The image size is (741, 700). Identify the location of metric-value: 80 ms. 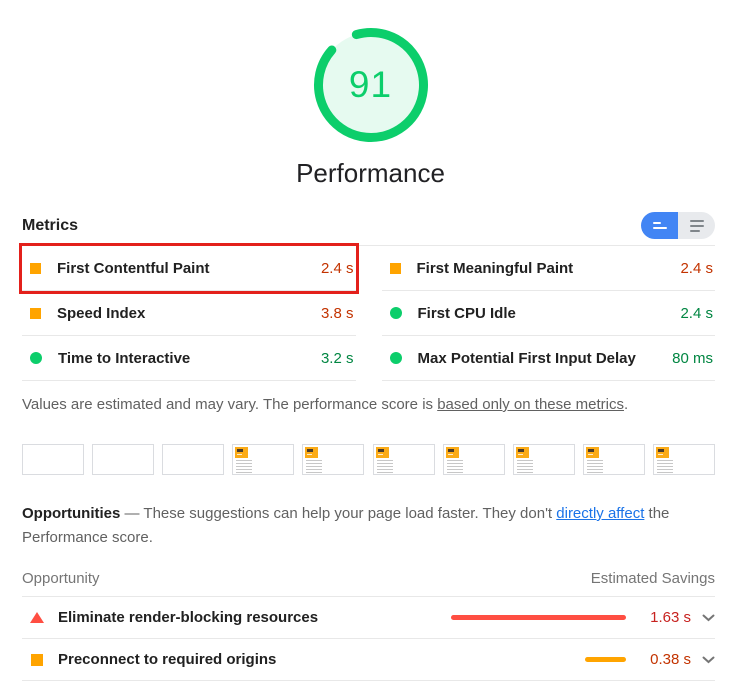
(692, 358).